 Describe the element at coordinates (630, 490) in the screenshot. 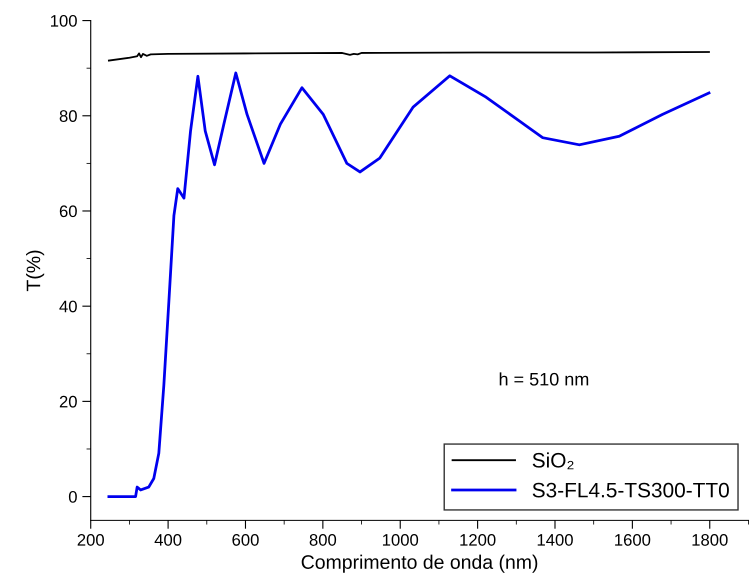

I see `legend-label: S3-FL4.5-TS300-TT0` at that location.